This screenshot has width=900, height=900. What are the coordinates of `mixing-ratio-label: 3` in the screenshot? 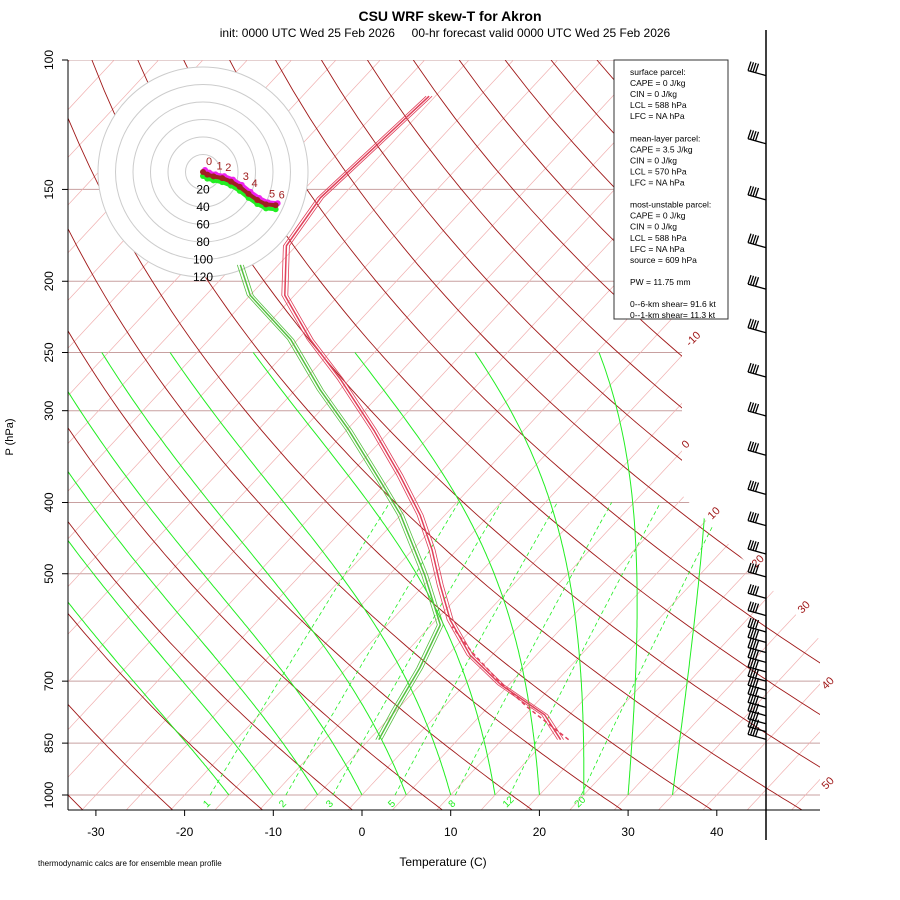 It's located at (330, 804).